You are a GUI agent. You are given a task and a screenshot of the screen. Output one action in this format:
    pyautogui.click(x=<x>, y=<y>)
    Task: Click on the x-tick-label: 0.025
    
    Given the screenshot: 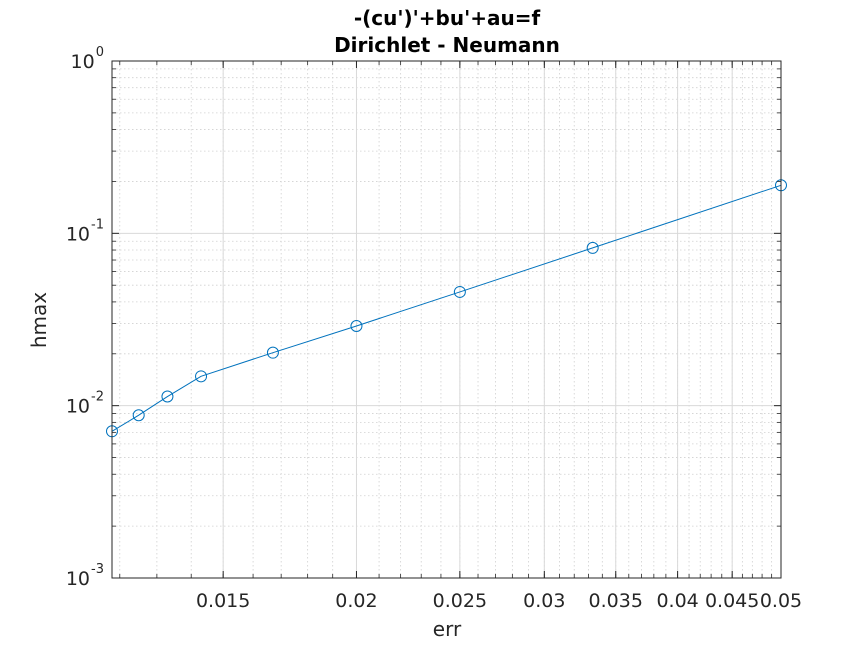 What is the action you would take?
    pyautogui.click(x=460, y=601)
    